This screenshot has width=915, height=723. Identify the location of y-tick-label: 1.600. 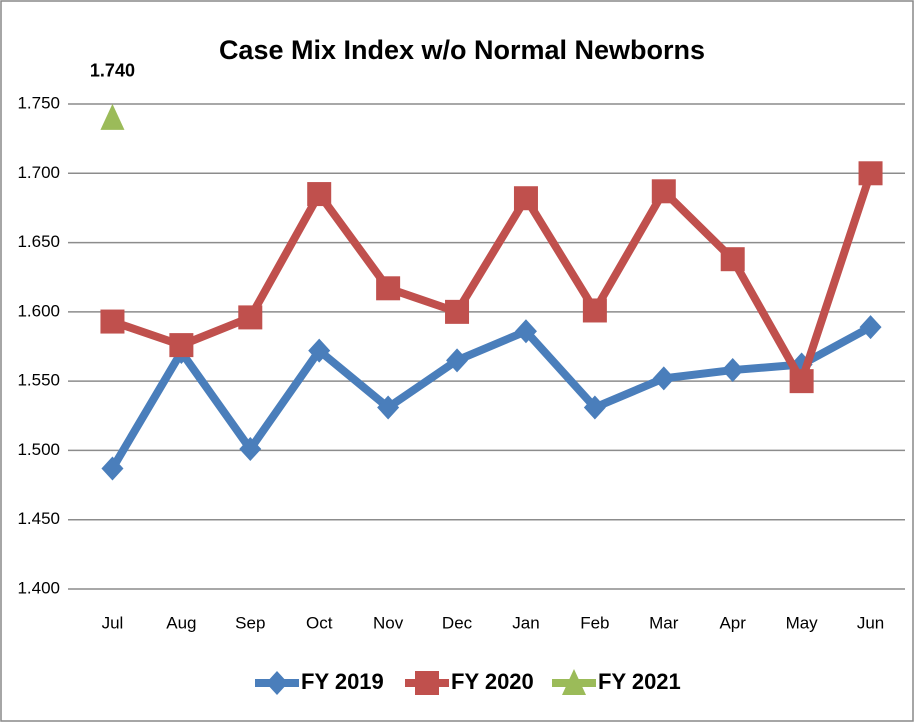
(38, 310).